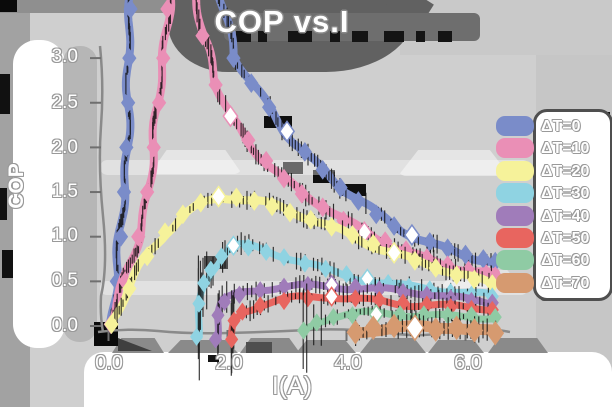 The image size is (612, 407). I want to click on legend-label-dt10: ΔT=10, so click(565, 148).